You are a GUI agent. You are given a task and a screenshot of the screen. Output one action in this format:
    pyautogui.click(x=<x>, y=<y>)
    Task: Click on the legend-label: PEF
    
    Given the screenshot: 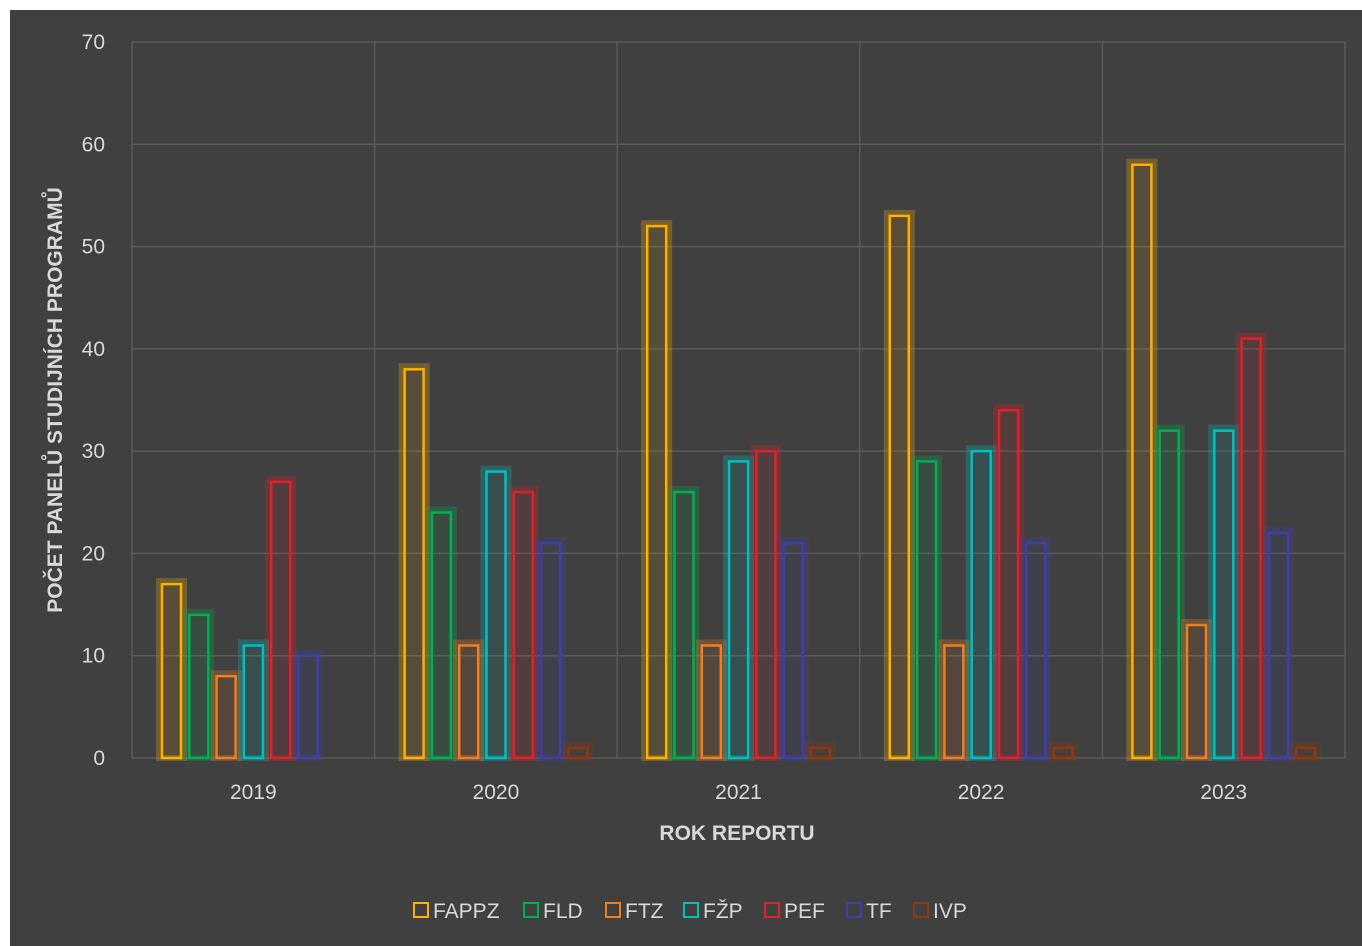 What is the action you would take?
    pyautogui.click(x=804, y=911)
    